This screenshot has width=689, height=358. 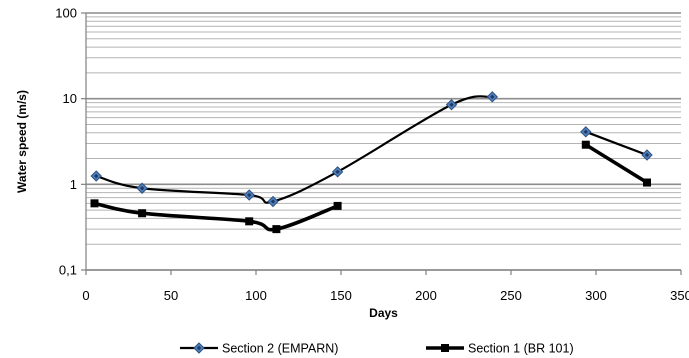 I want to click on legend-item-2: Section 1 (BR 101), so click(x=500, y=349).